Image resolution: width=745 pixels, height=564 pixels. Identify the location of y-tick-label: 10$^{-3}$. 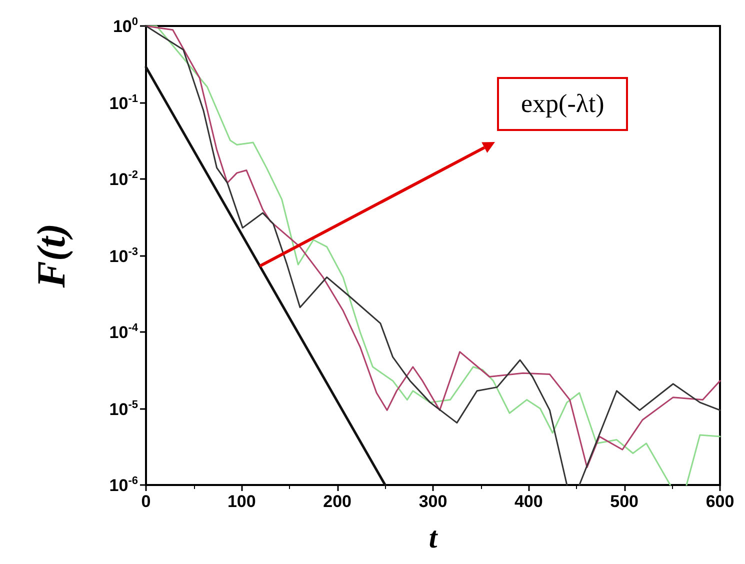
(123, 256).